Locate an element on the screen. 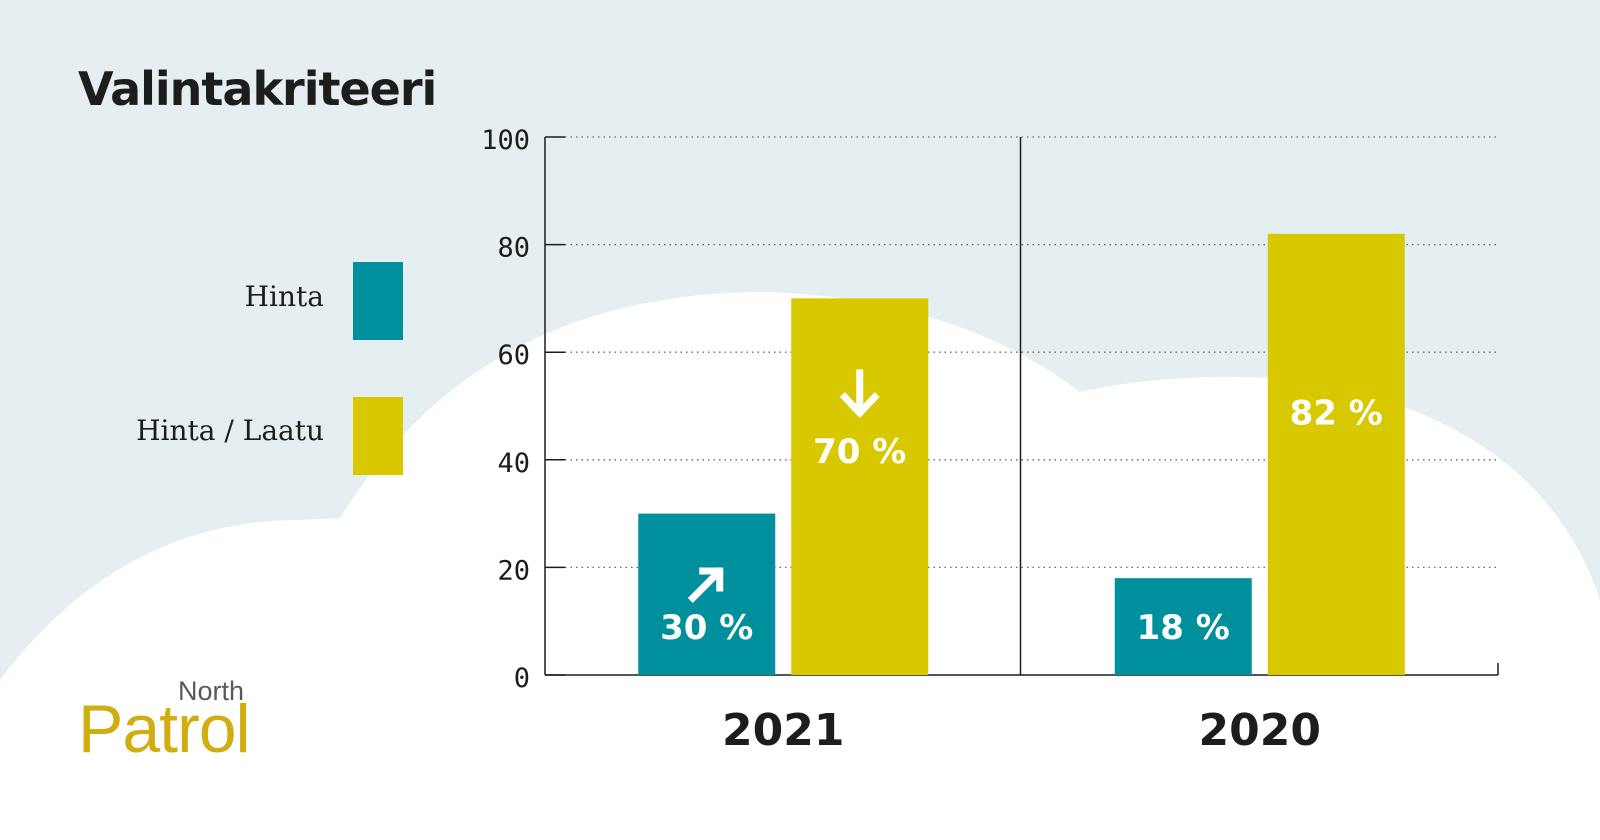 The height and width of the screenshot is (840, 1600). y-tick-label-80: 80 is located at coordinates (513, 248).